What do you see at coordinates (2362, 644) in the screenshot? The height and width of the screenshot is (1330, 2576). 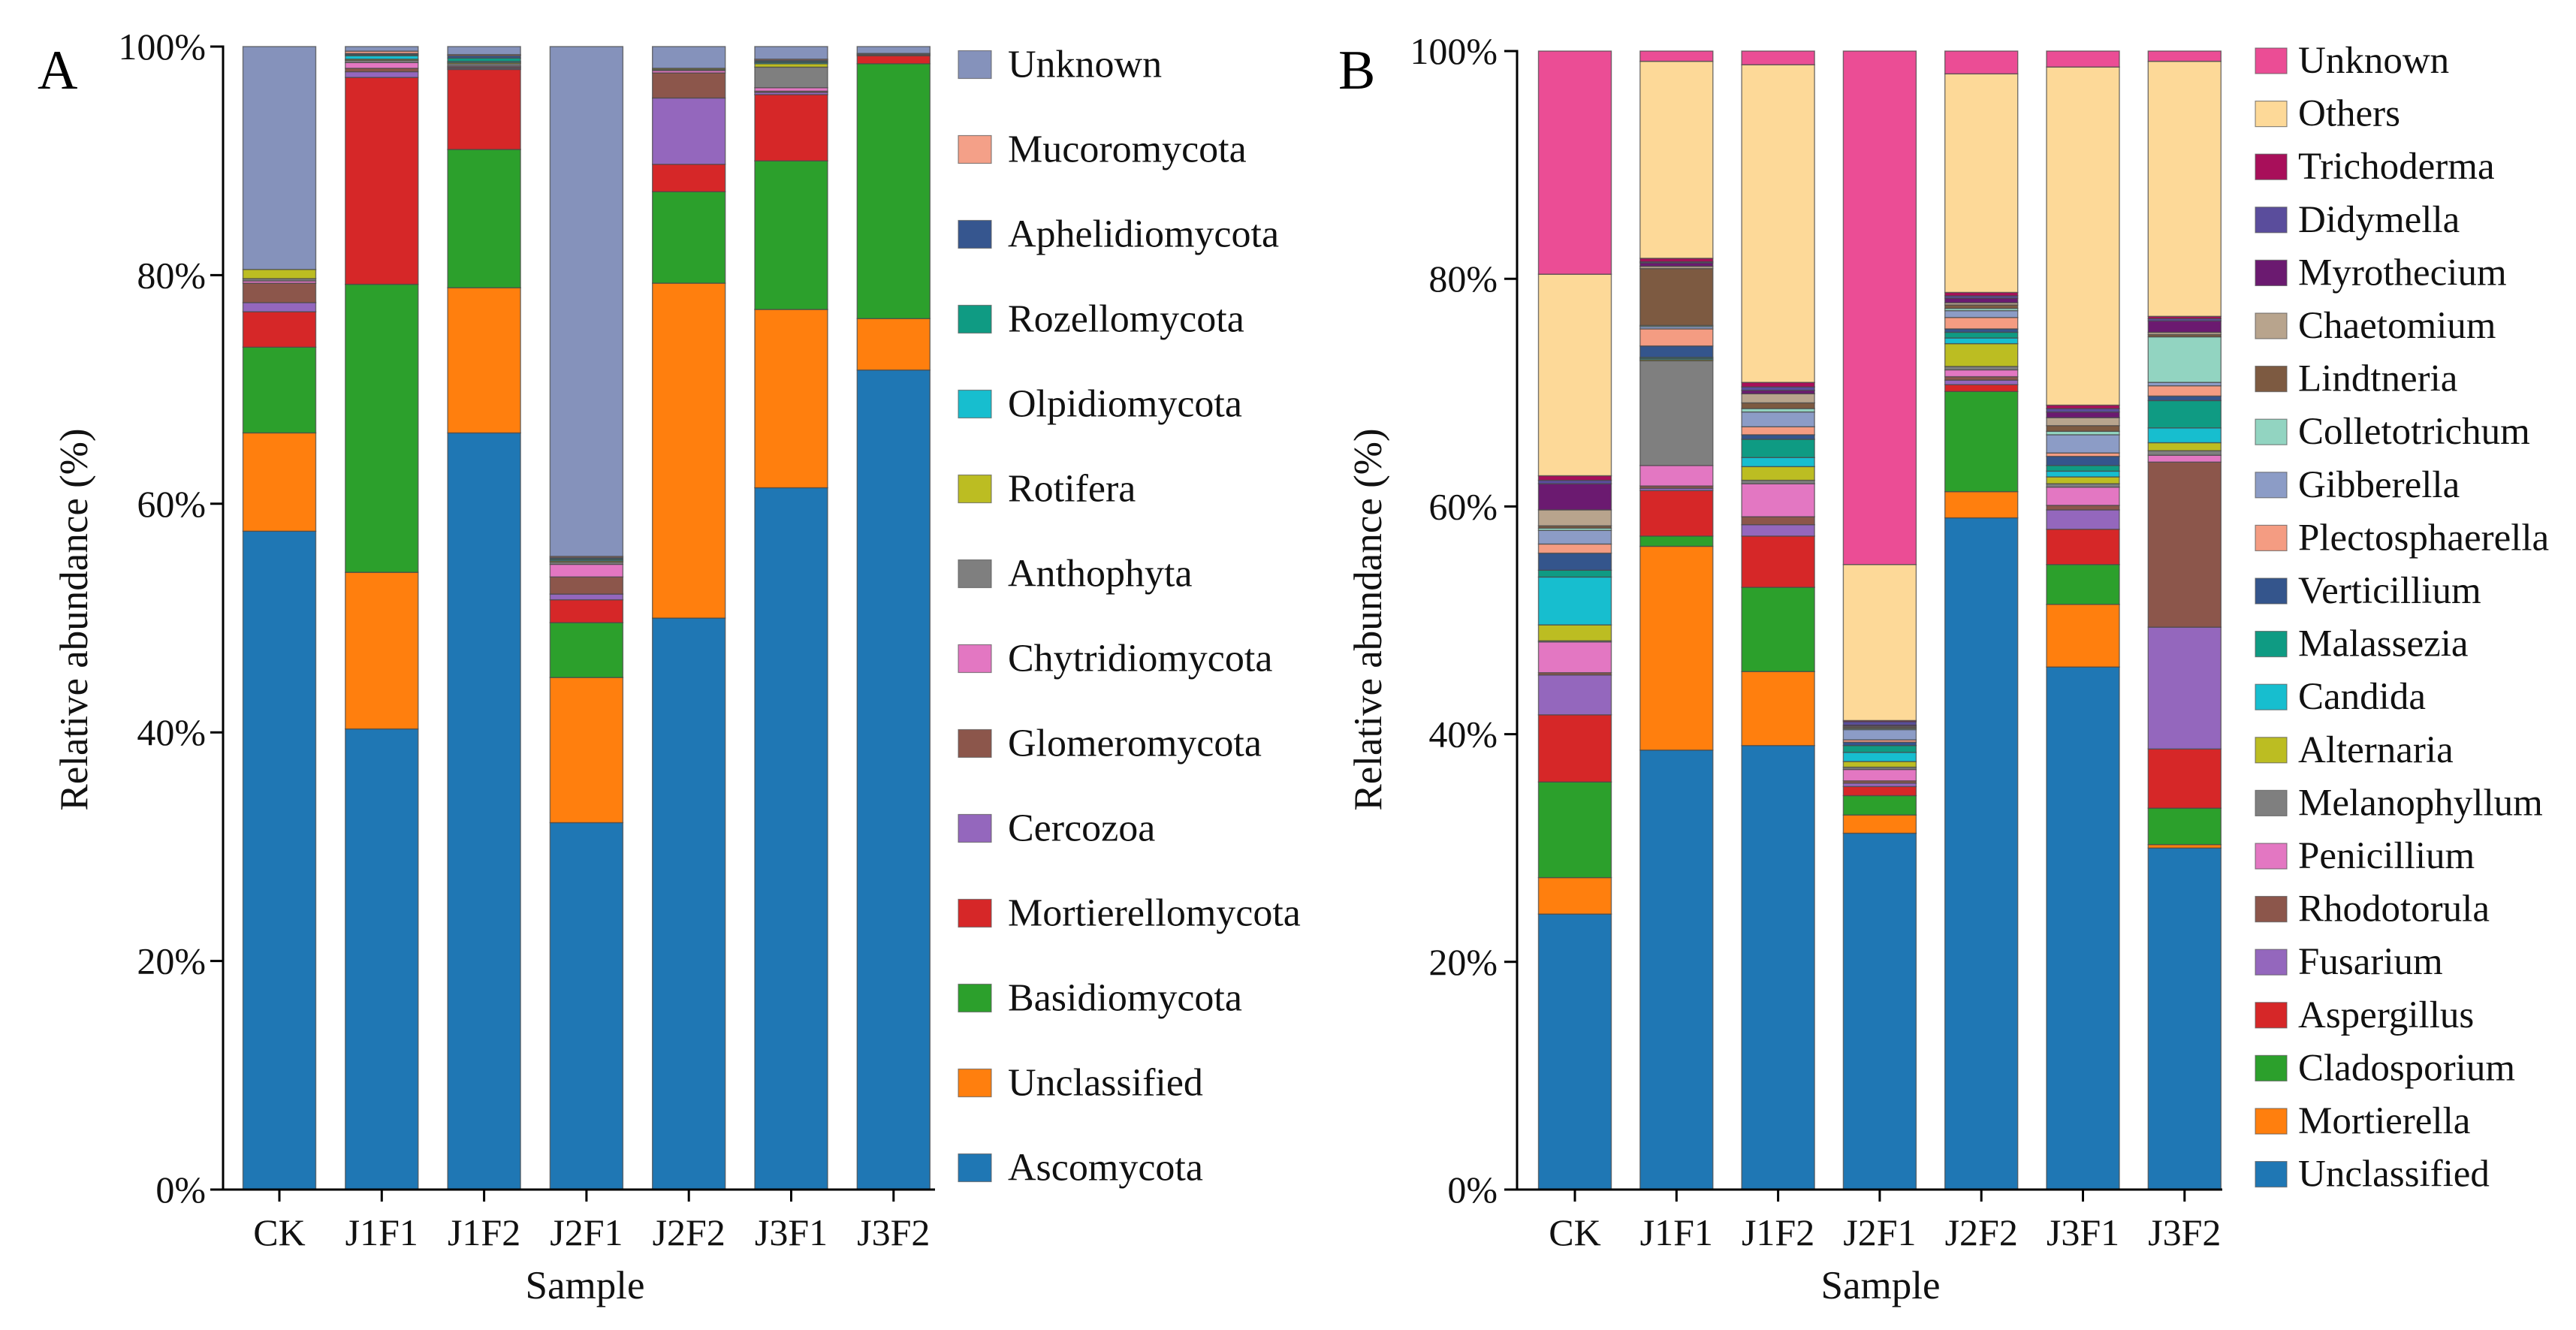 I see `legend-item-malassezia: Malassezia` at bounding box center [2362, 644].